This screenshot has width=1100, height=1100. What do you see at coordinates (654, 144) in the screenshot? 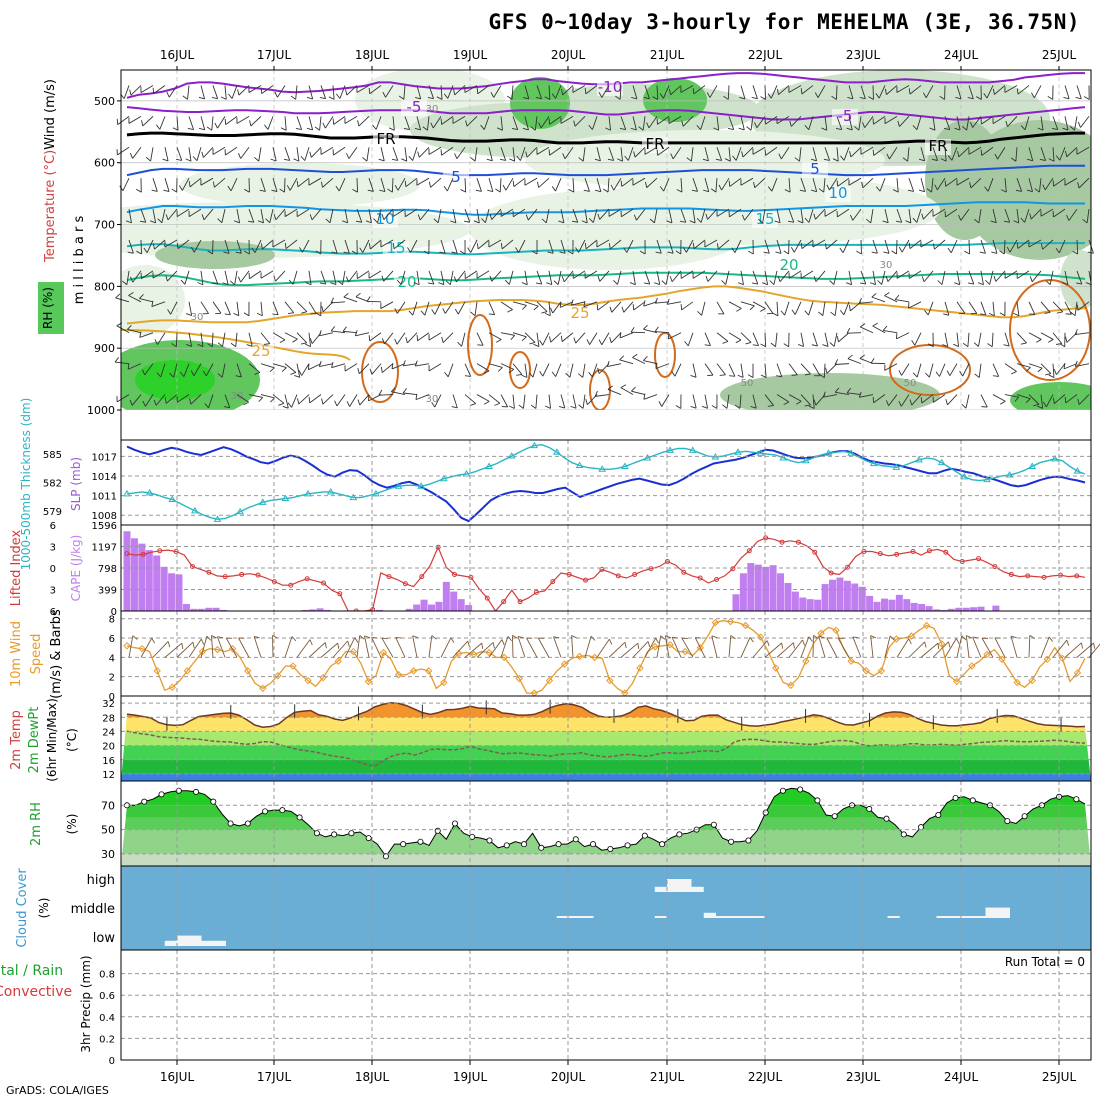
I see `isotherm-label: FR` at bounding box center [654, 144].